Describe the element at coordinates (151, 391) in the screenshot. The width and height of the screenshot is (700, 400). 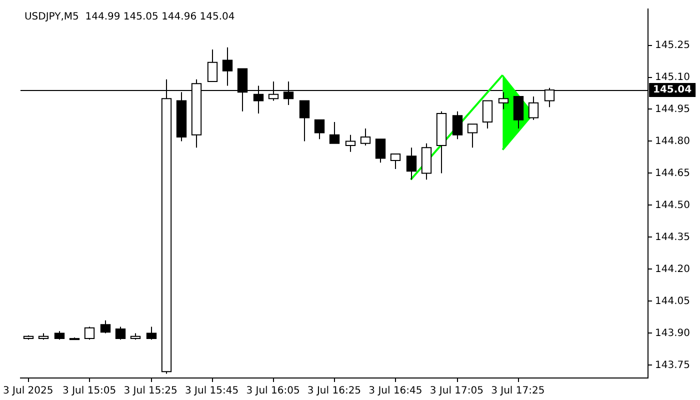
I see `x-tick-label: 3 Jul 15:25` at that location.